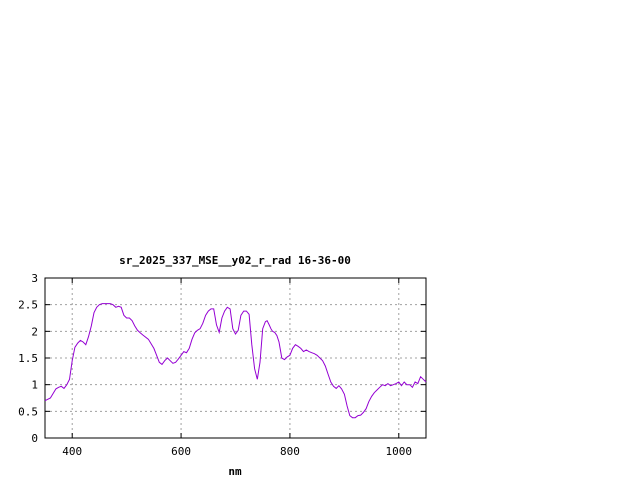  Describe the element at coordinates (34, 278) in the screenshot. I see `y-tick-label: 3` at that location.